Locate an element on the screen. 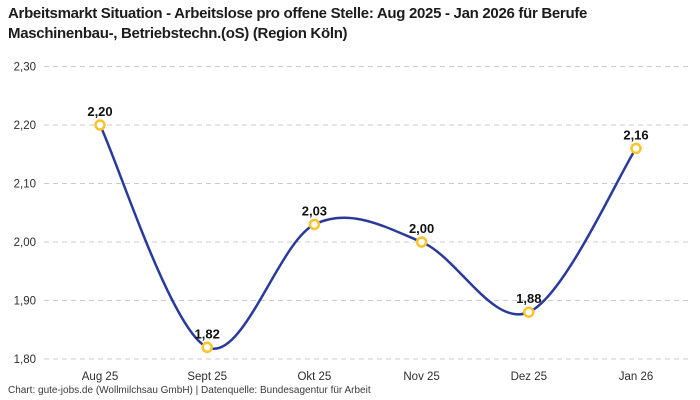 The width and height of the screenshot is (700, 400). data-point-label: 2,20 is located at coordinates (99, 111).